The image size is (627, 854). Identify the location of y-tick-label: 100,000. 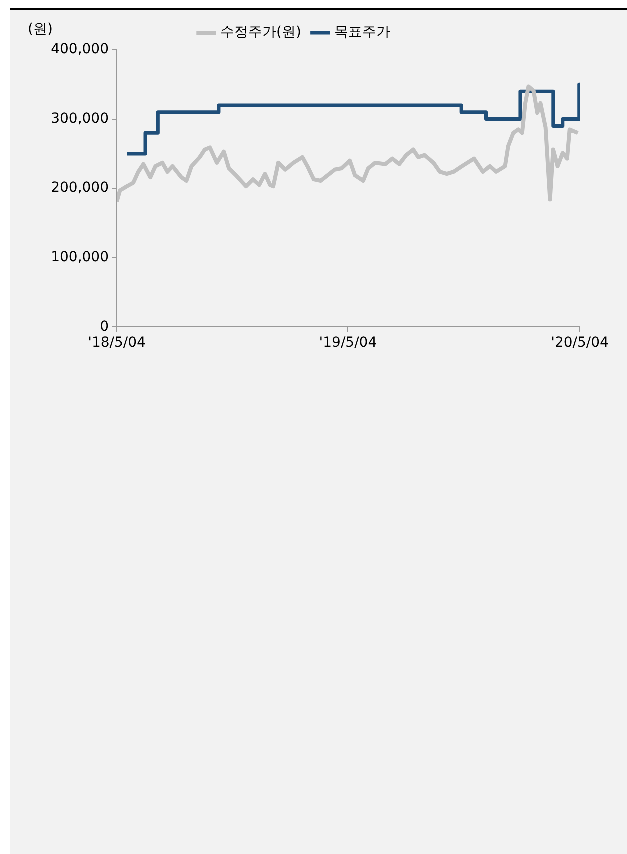
(80, 258).